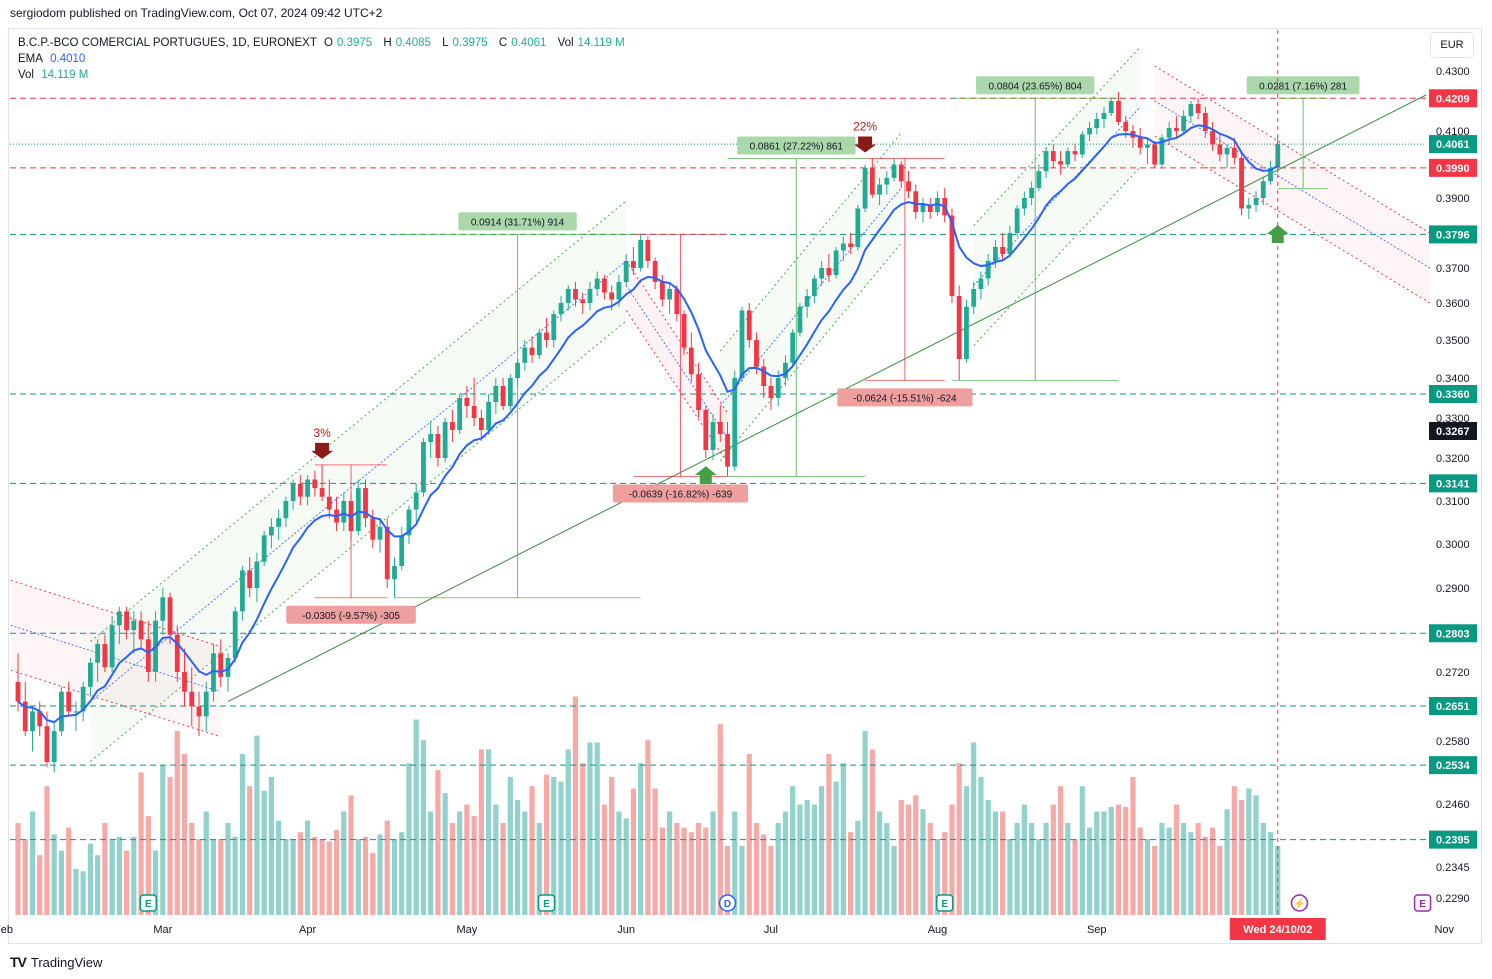  I want to click on legend-row-ema: EMA 0.4010, so click(325, 59).